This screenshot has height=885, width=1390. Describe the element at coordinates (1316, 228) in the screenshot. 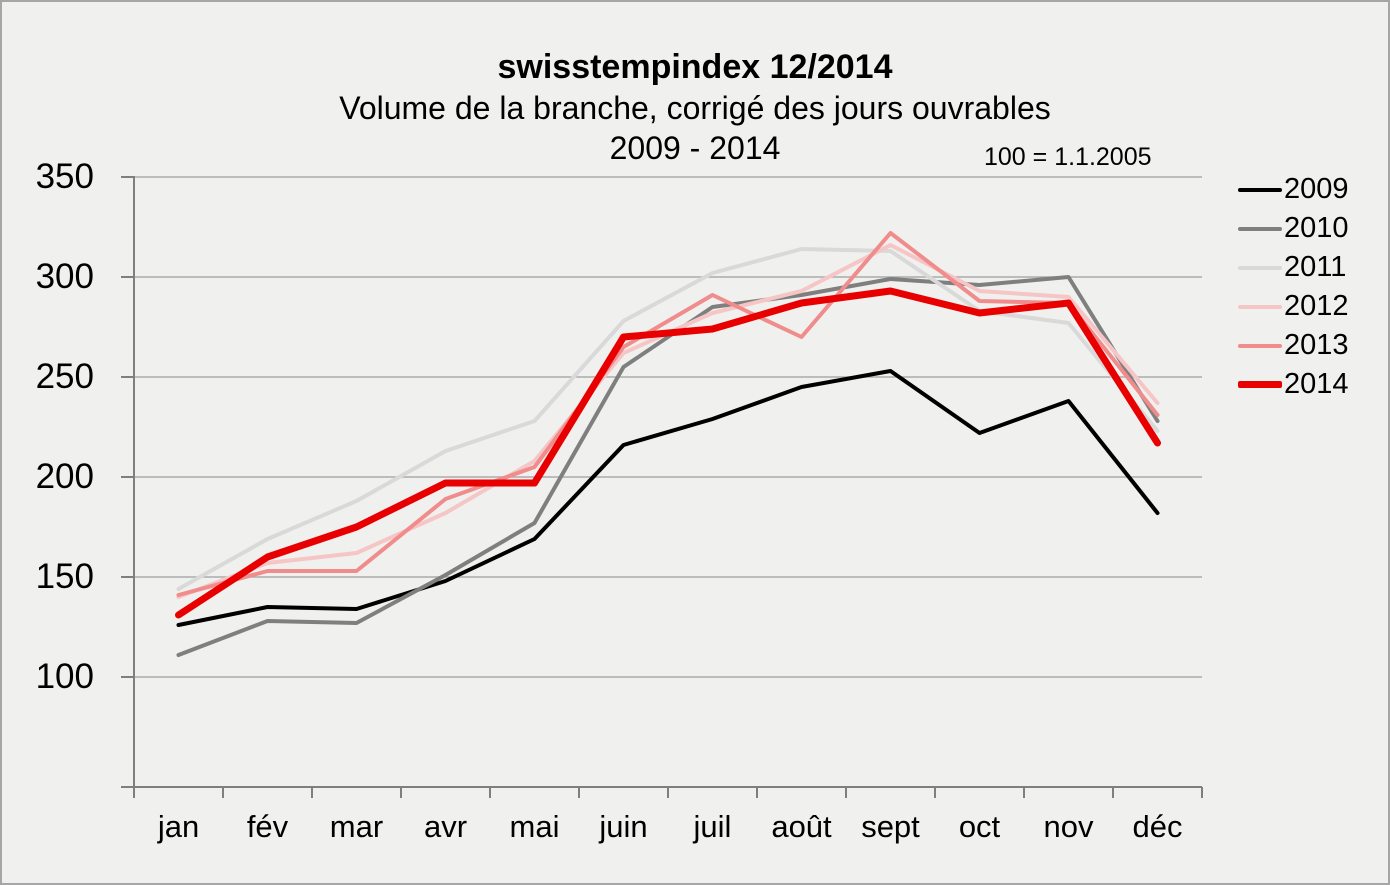

I see `legend-label-2010: 2010` at that location.